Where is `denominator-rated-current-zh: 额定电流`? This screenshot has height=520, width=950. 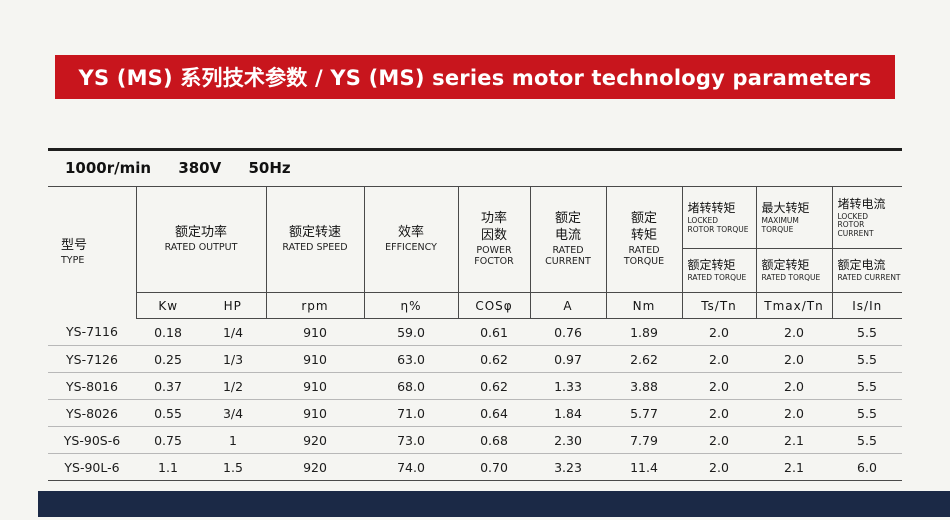 denominator-rated-current-zh: 额定电流 is located at coordinates (861, 265).